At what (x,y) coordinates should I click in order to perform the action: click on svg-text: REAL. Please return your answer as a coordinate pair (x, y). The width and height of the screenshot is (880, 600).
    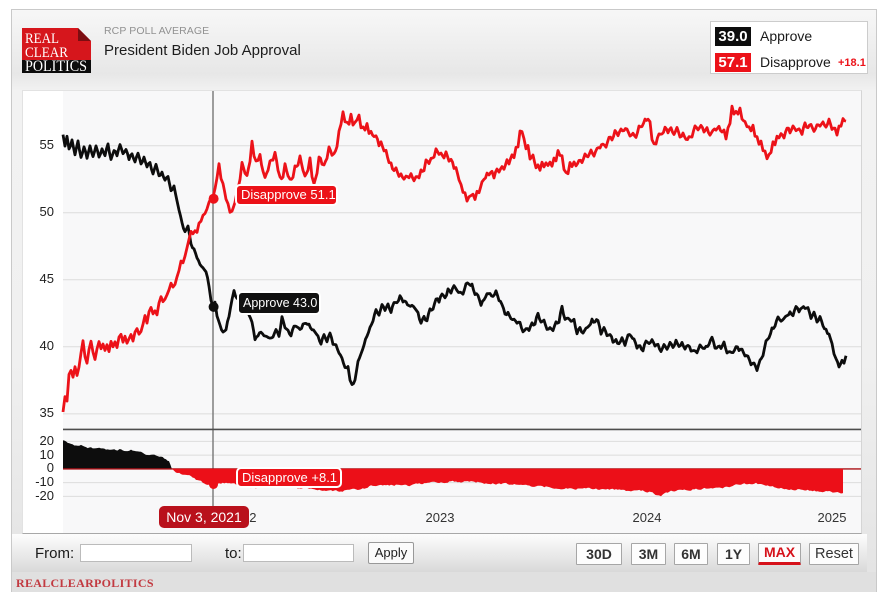
    Looking at the image, I should click on (42, 39).